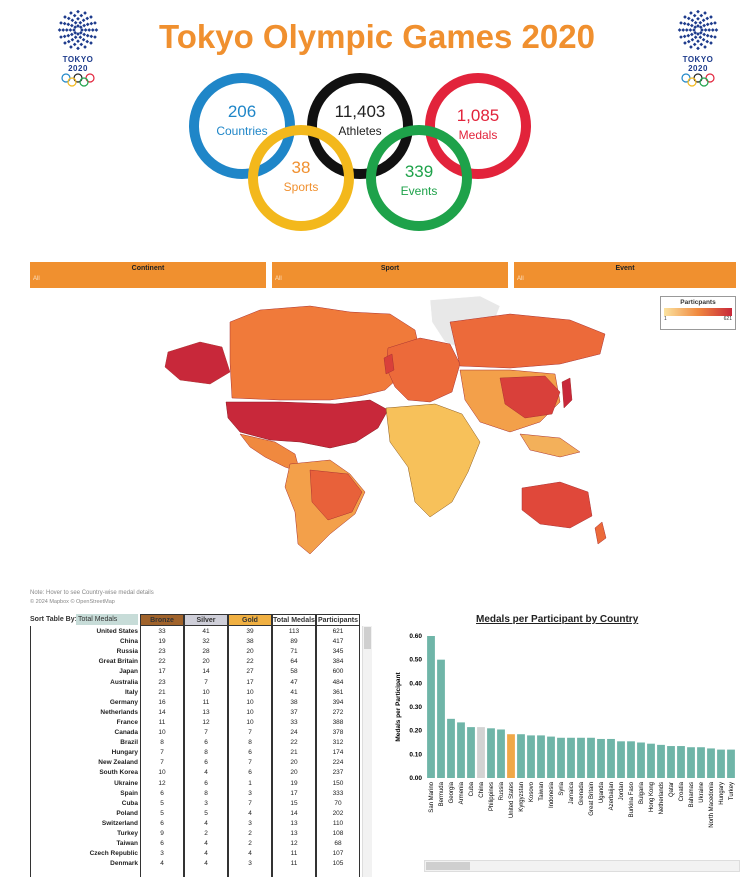 The width and height of the screenshot is (754, 877). I want to click on bar-philippines, so click(491, 753).